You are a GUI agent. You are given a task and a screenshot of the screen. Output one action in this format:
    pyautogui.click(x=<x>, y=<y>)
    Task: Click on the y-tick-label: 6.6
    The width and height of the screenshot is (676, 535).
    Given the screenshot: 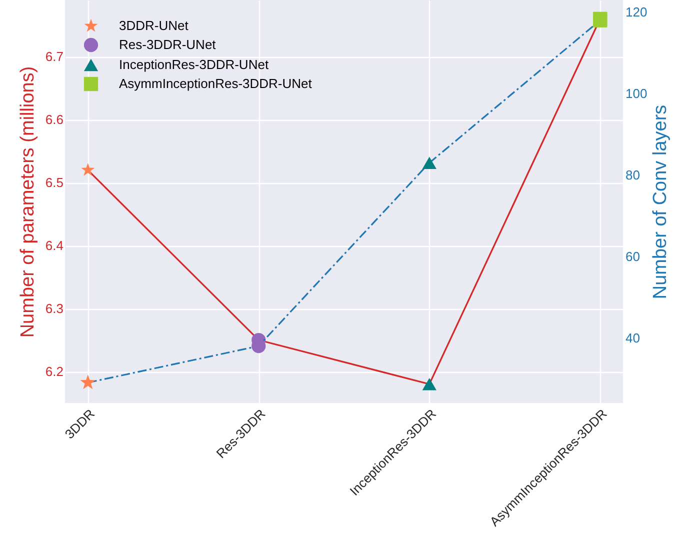 What is the action you would take?
    pyautogui.click(x=54, y=120)
    